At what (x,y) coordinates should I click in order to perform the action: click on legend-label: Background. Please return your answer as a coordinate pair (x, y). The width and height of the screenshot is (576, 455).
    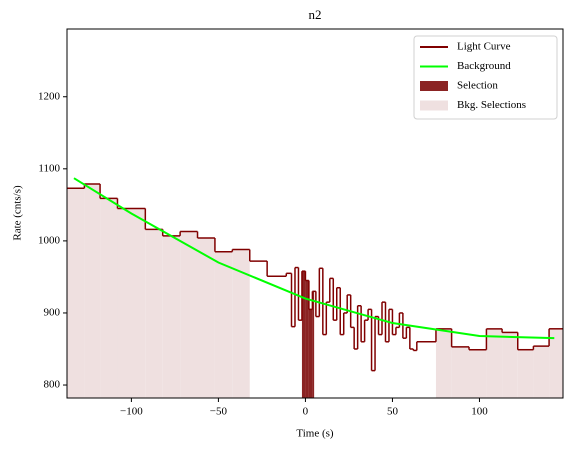
    Looking at the image, I should click on (484, 66).